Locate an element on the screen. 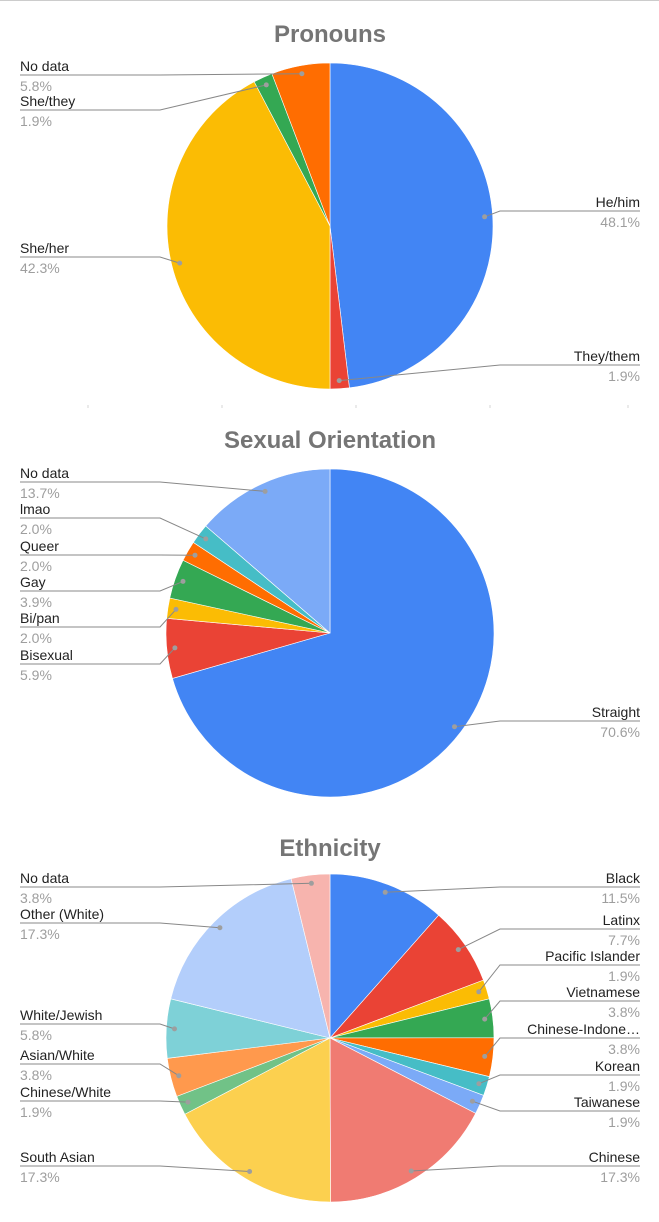  ethnicity-label-black: Black is located at coordinates (623, 878).